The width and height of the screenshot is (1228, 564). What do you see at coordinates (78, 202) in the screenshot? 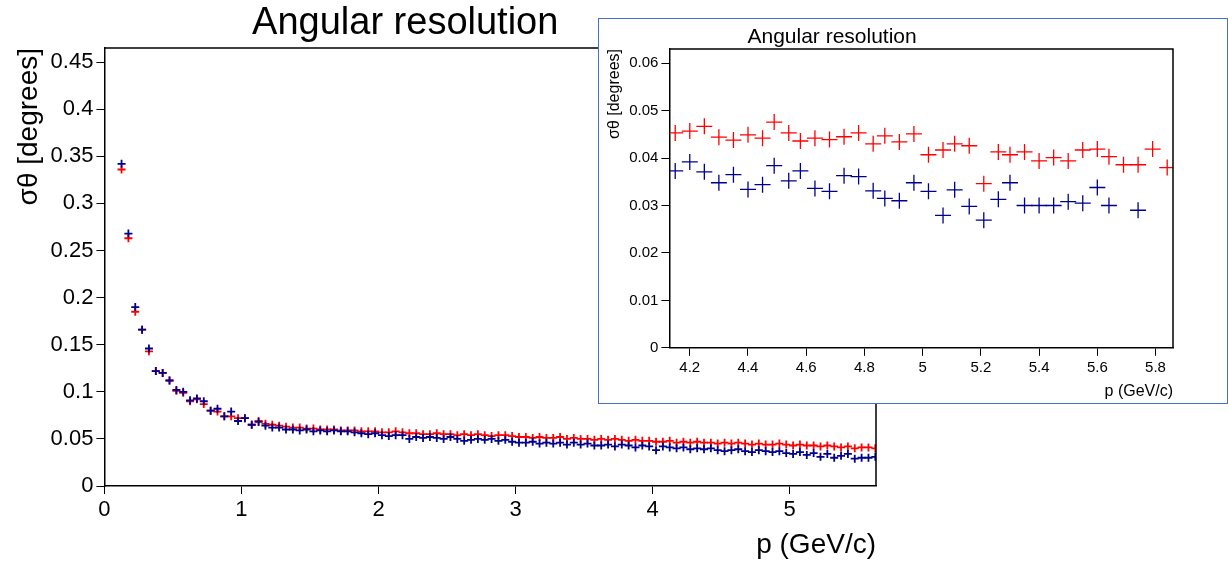
I see `y-tick-label: 0.3` at bounding box center [78, 202].